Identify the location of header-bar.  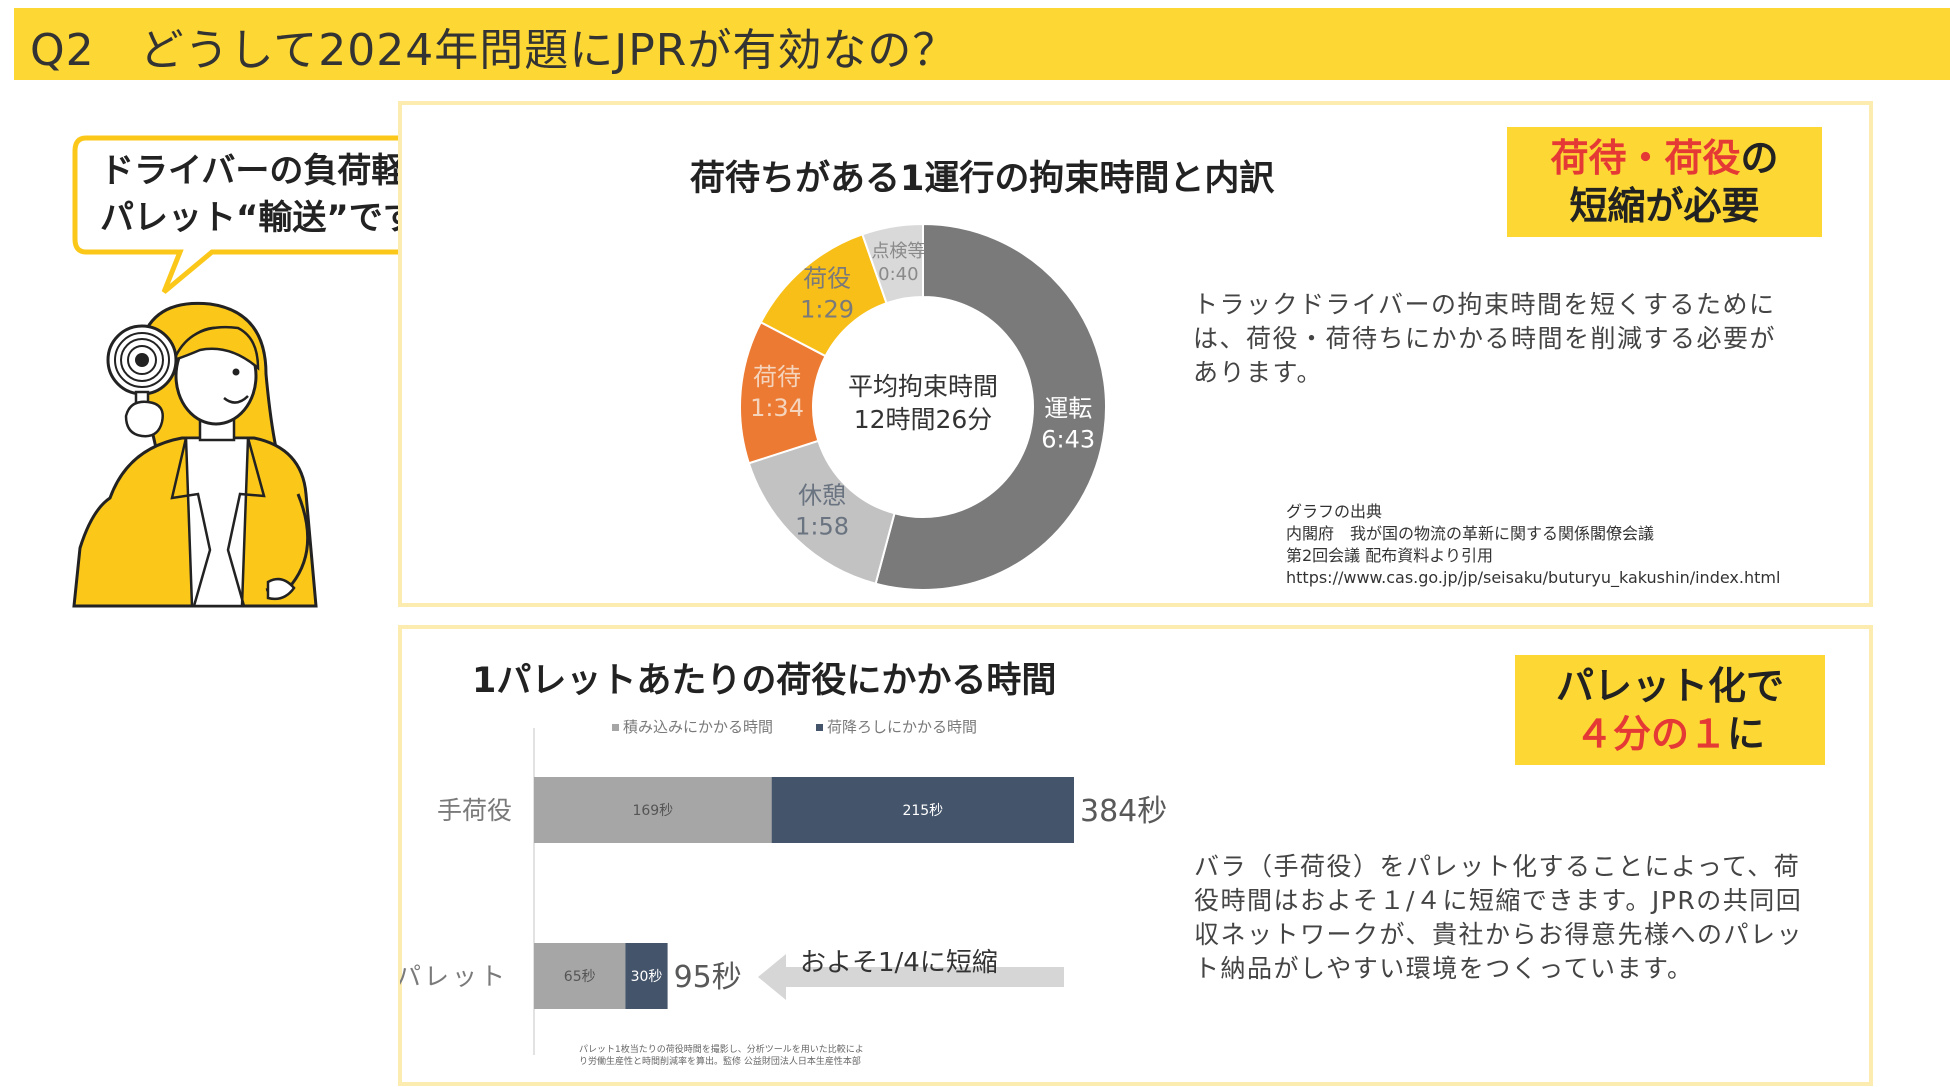
(982, 44).